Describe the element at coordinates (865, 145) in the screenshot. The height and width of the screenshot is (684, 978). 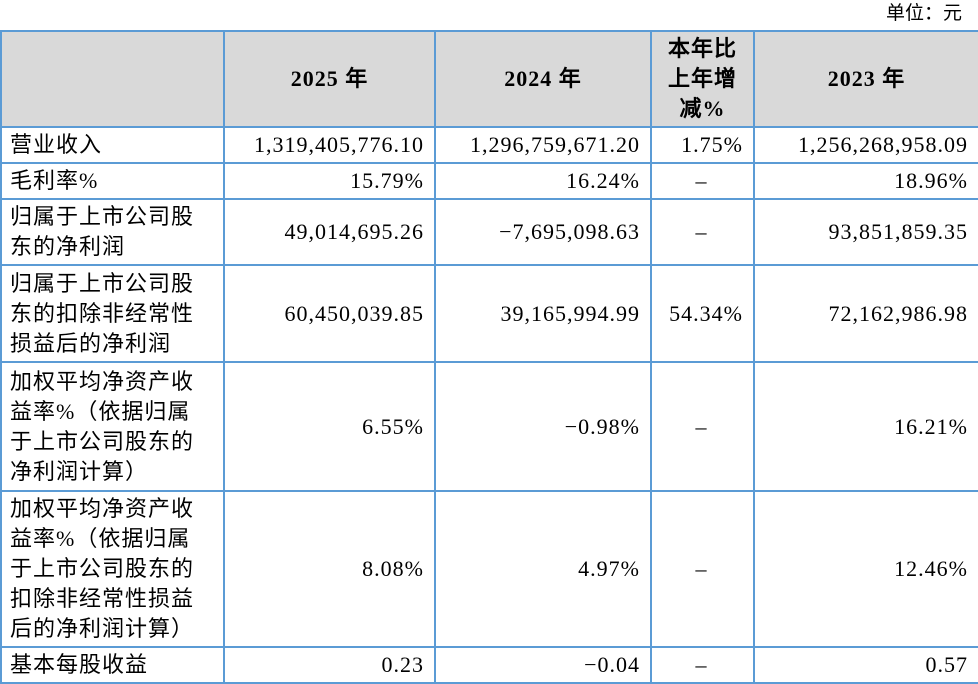
I see `revenue-2023: 1,256,268,958.09` at that location.